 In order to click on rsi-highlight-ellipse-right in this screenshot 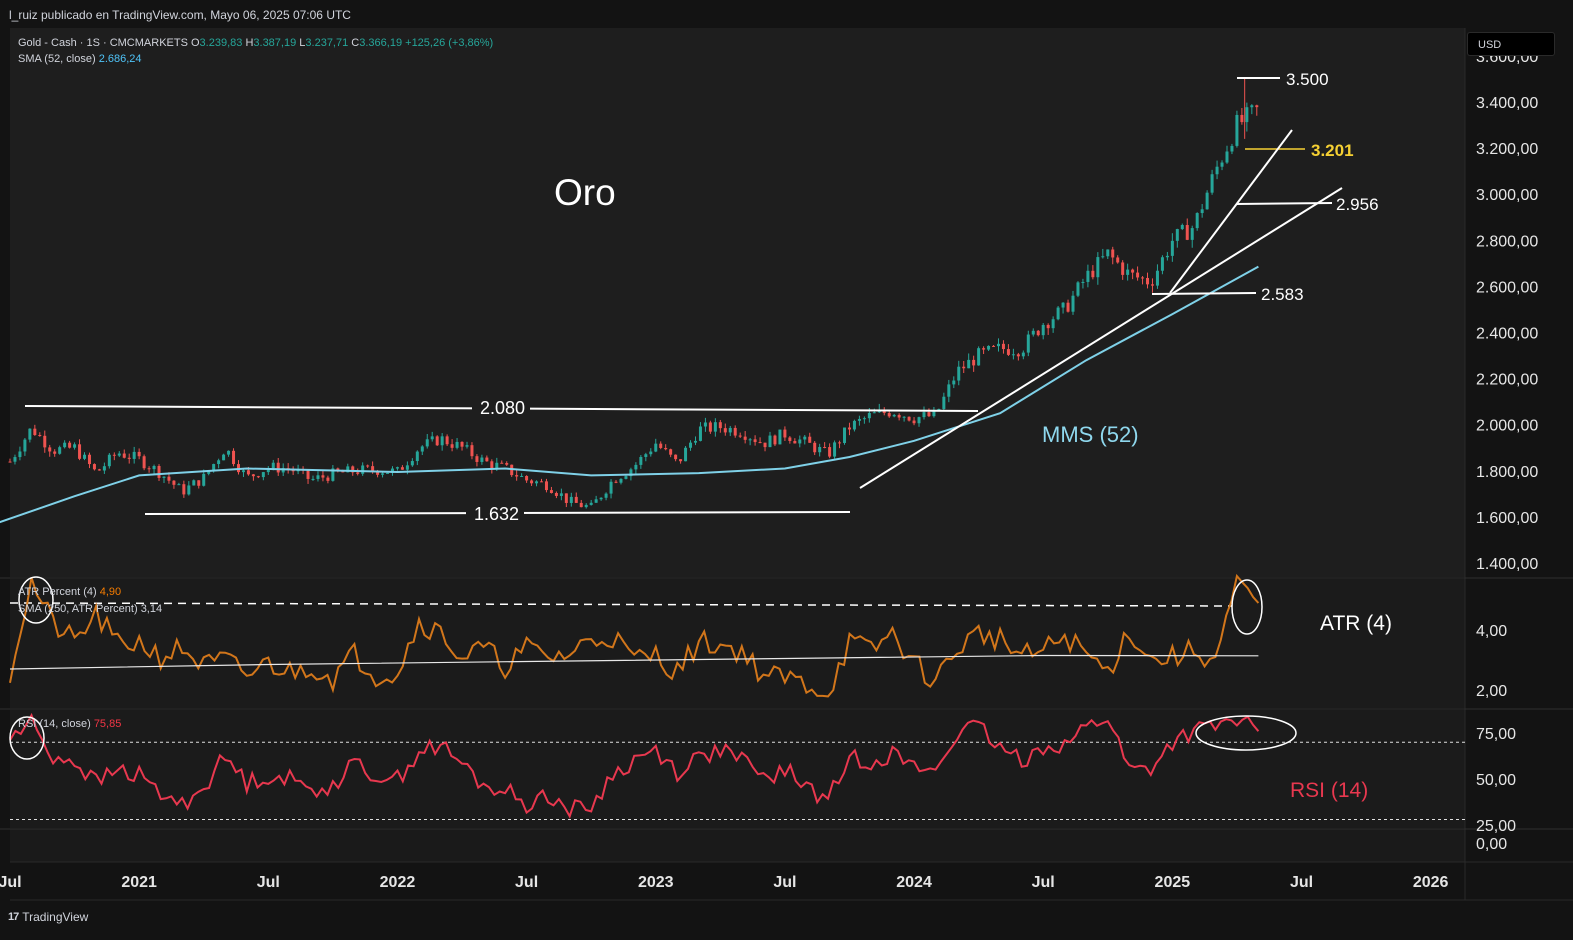, I will do `click(1246, 733)`.